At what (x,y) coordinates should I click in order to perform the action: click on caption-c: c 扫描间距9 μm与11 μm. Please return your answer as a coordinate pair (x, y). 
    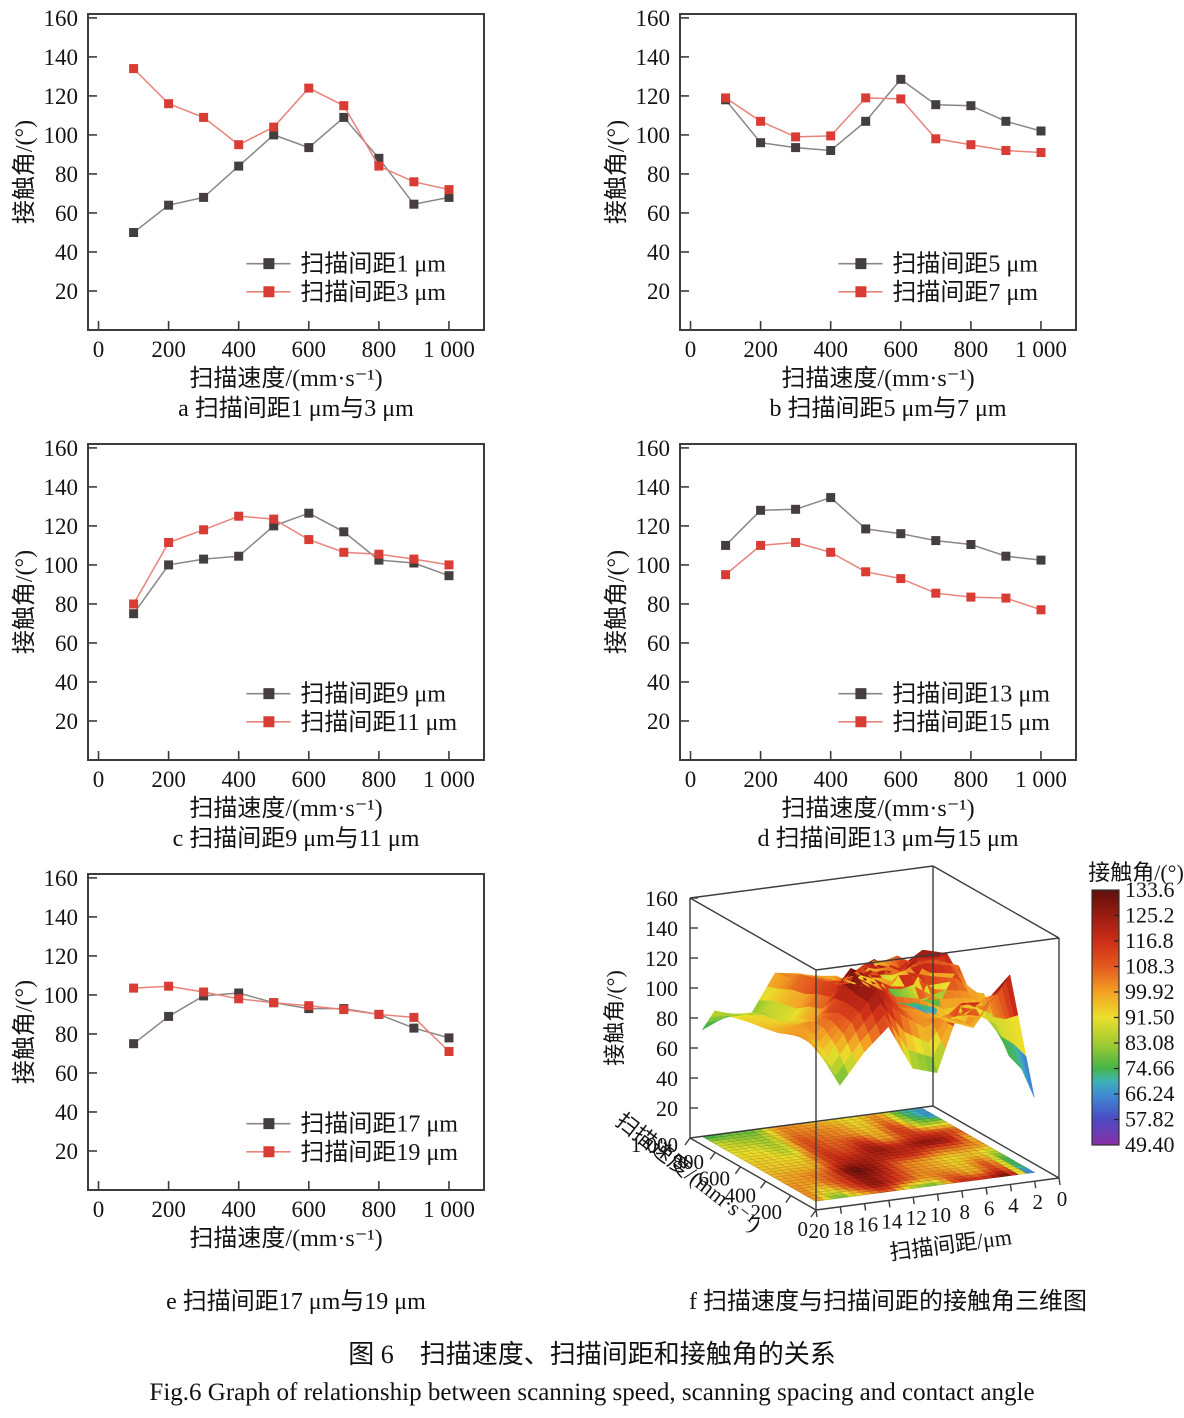
    Looking at the image, I should click on (296, 839).